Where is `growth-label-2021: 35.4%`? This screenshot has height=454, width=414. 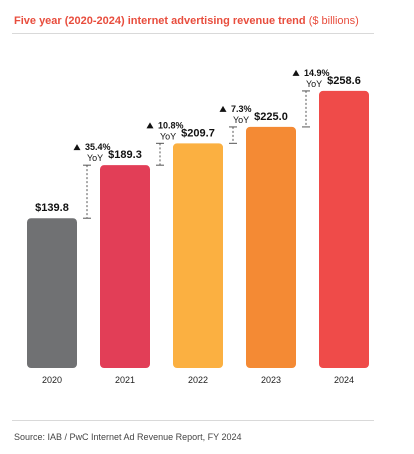
growth-label-2021: 35.4% is located at coordinates (98, 147).